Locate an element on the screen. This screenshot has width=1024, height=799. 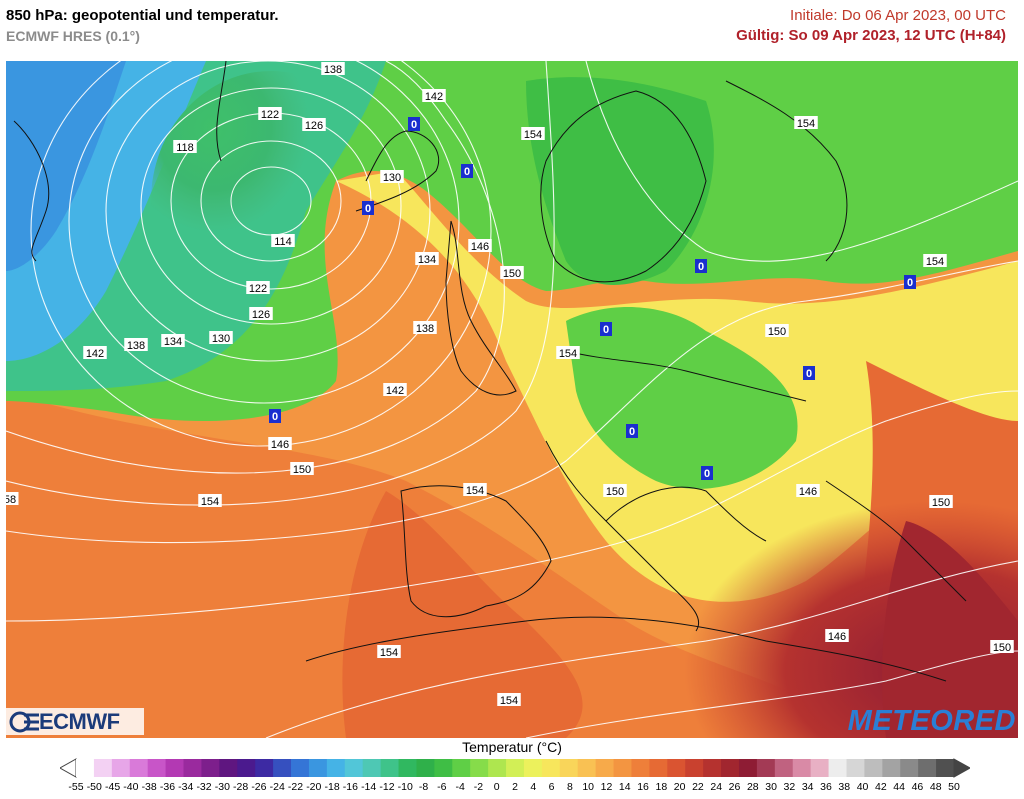
contour-label: 122 is located at coordinates (270, 114).